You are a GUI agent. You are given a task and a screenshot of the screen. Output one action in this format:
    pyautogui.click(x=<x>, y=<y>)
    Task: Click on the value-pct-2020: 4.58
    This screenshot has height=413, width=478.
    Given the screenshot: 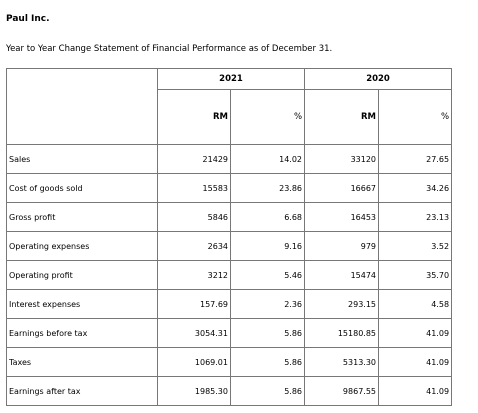 What is the action you would take?
    pyautogui.click(x=415, y=304)
    